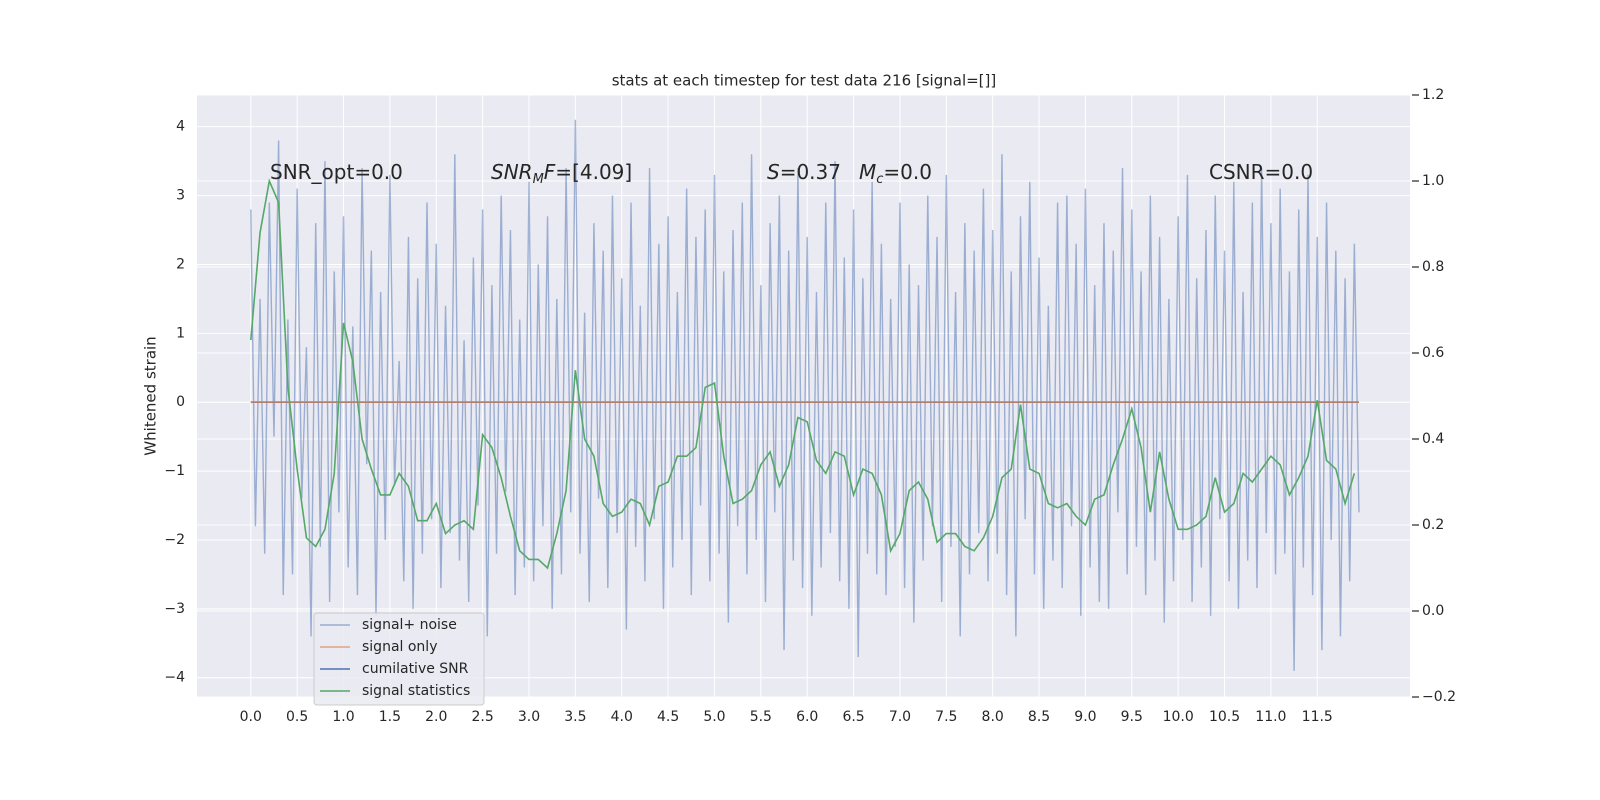  Describe the element at coordinates (343, 717) in the screenshot. I see `x-tick-label: 1.0` at that location.